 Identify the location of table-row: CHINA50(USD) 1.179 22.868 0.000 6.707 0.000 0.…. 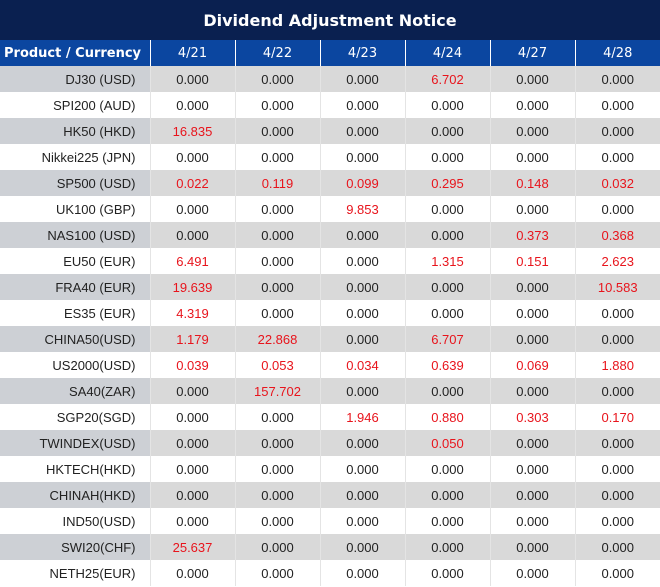
(330, 339).